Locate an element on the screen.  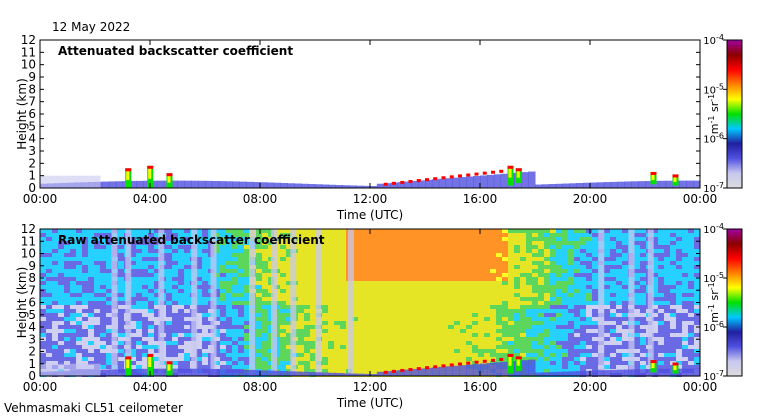
noise-streak is located at coordinates (650, 302).